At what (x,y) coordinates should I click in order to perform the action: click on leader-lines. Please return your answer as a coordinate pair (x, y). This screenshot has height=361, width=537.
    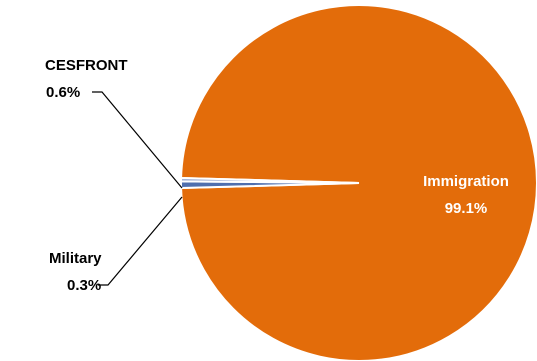
    Looking at the image, I should click on (137, 188).